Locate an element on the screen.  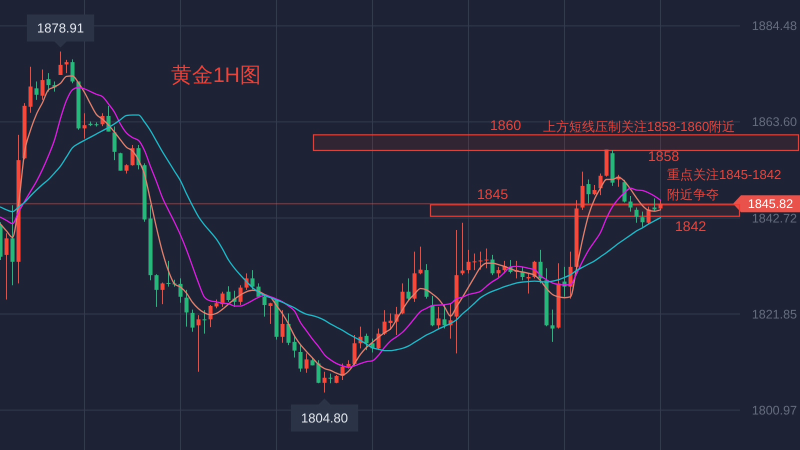
annotation: 1878.91 is located at coordinates (60, 28).